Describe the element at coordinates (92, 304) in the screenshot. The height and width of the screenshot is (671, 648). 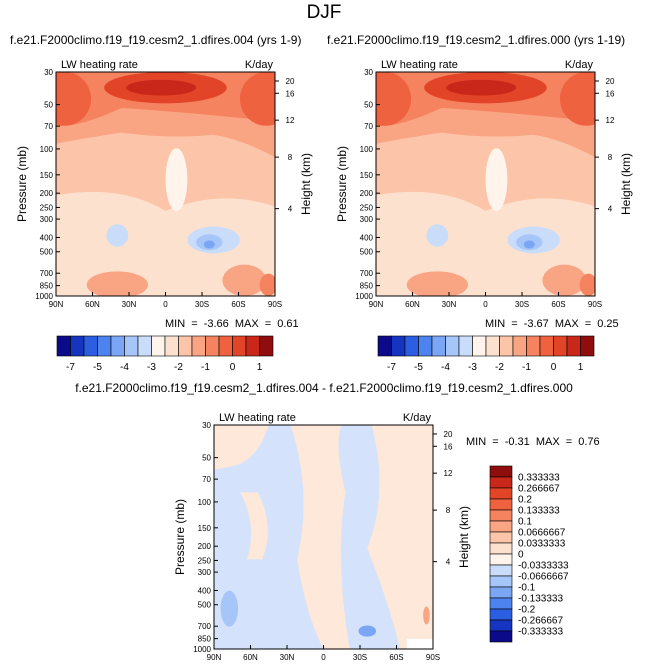
I see `x-tick-label: 60N` at that location.